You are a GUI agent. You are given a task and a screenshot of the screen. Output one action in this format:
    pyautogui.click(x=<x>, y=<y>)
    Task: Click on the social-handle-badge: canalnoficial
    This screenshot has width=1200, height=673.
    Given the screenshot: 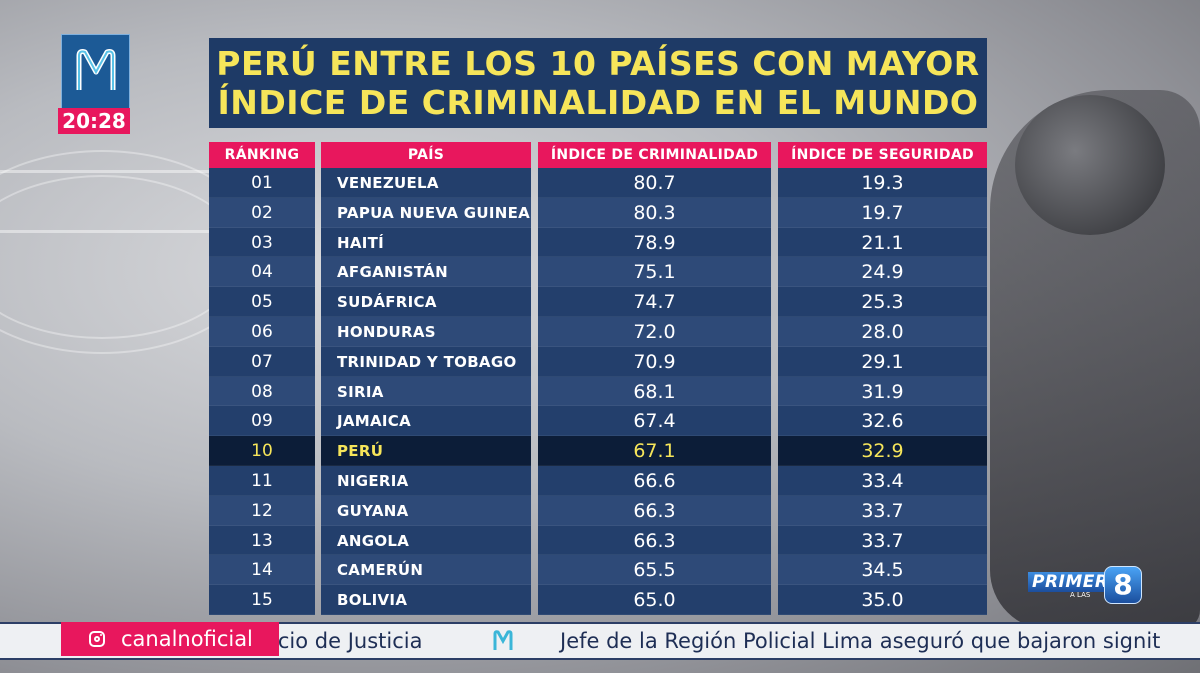 What is the action you would take?
    pyautogui.click(x=170, y=639)
    